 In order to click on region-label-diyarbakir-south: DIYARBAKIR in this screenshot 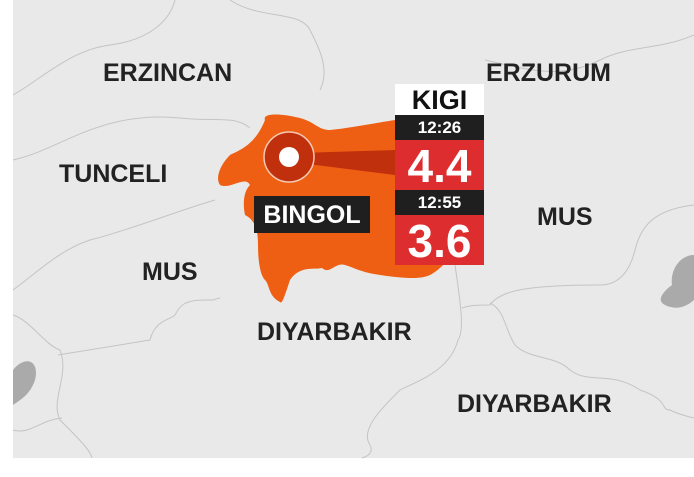, I will do `click(534, 404)`.